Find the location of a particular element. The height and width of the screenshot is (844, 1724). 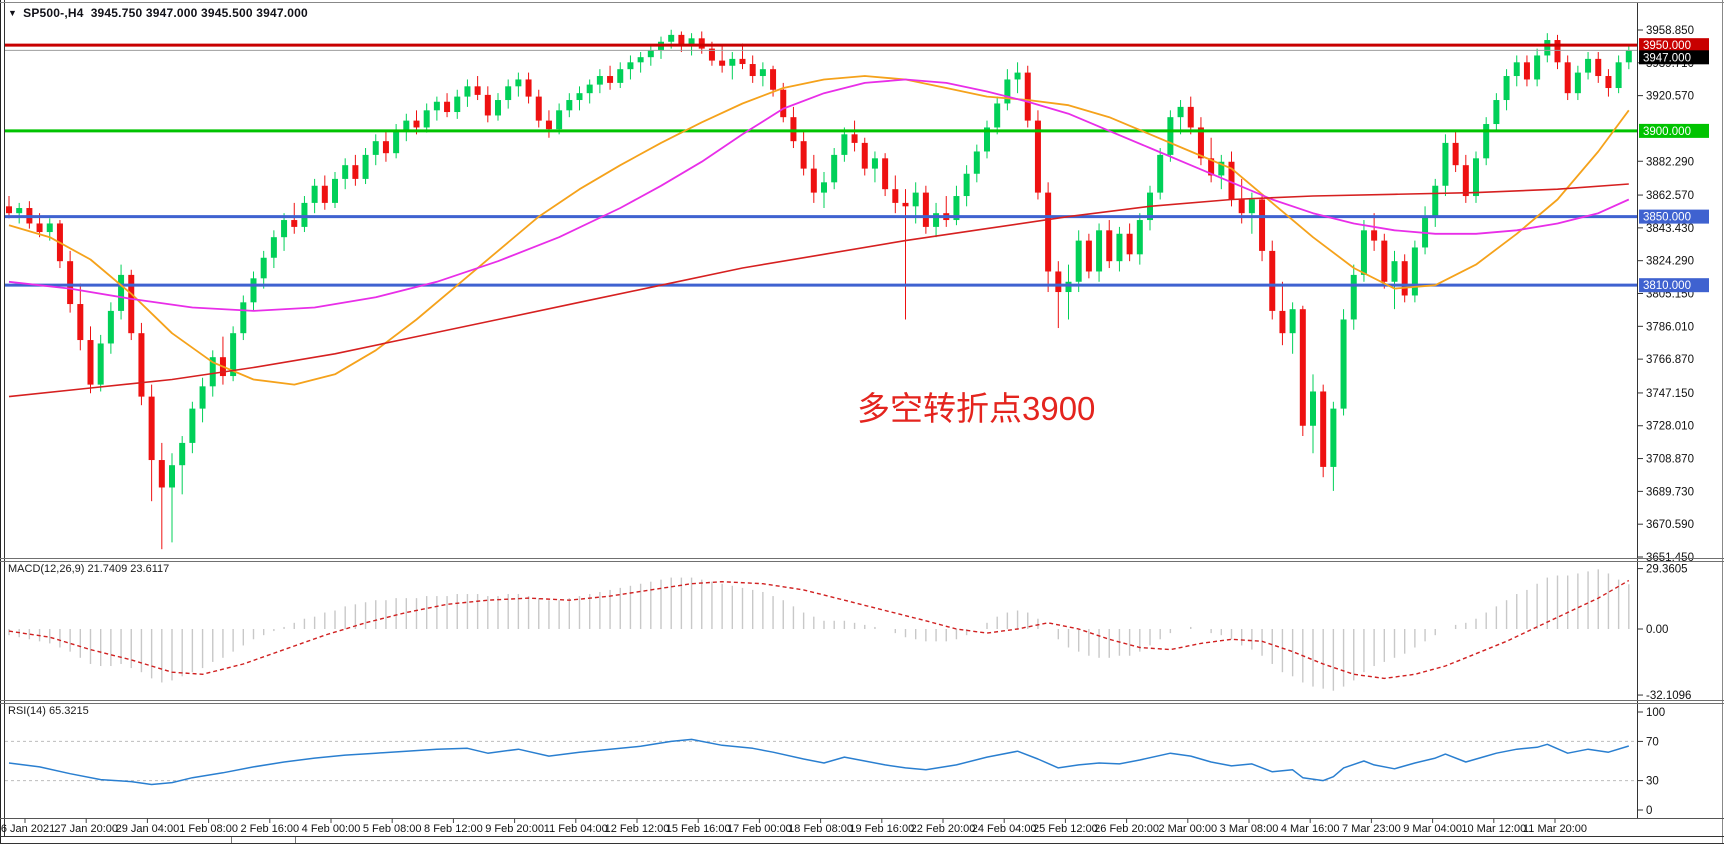

macd-tick-label: -32.1096 is located at coordinates (1668, 696).